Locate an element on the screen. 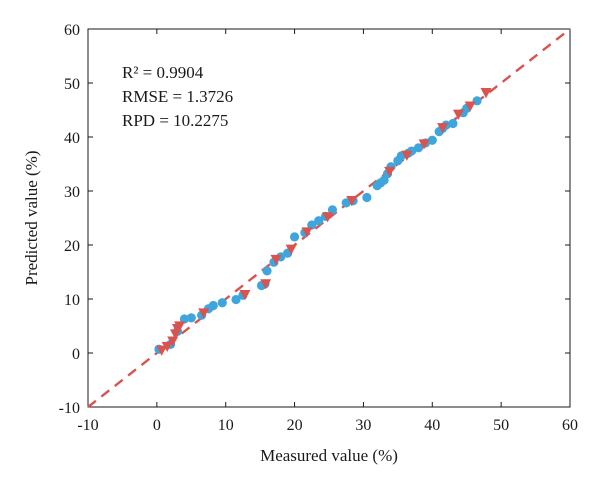 Image resolution: width=600 pixels, height=486 pixels. x-tick-label: 50 is located at coordinates (501, 425).